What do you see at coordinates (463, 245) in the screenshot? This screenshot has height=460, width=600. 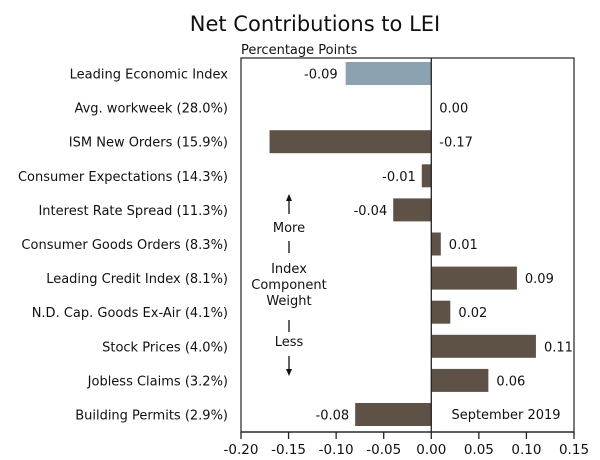 I see `value-label-consumer-goods-orders-8-3: 0.01` at bounding box center [463, 245].